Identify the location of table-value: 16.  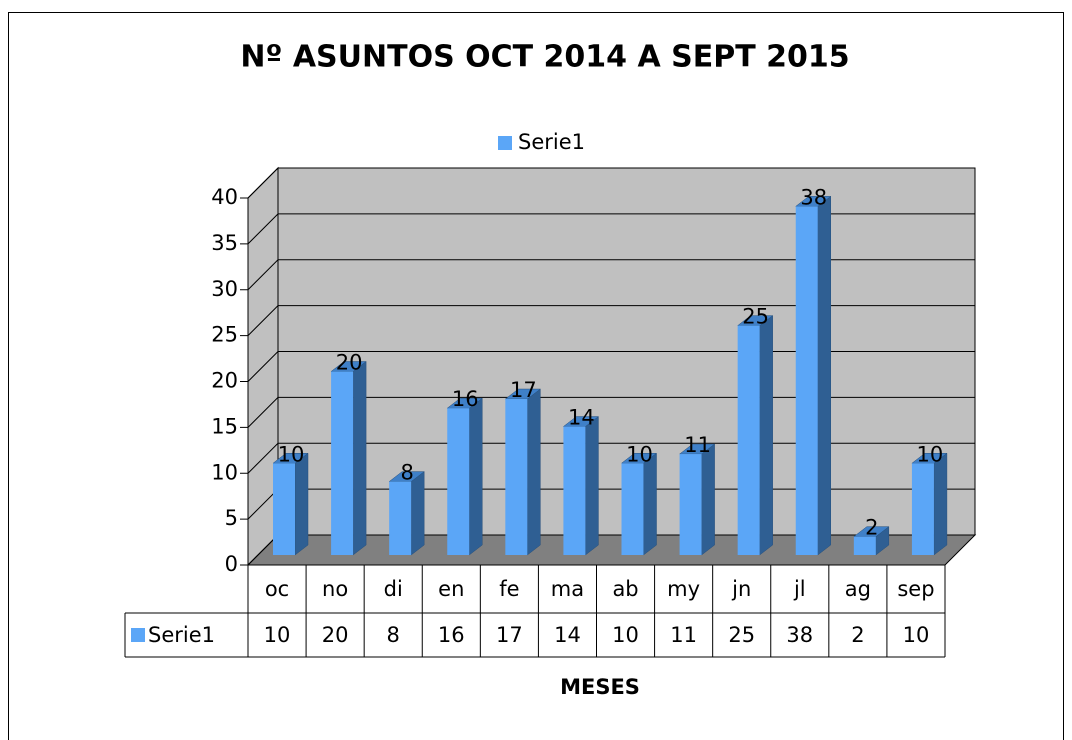
(451, 635).